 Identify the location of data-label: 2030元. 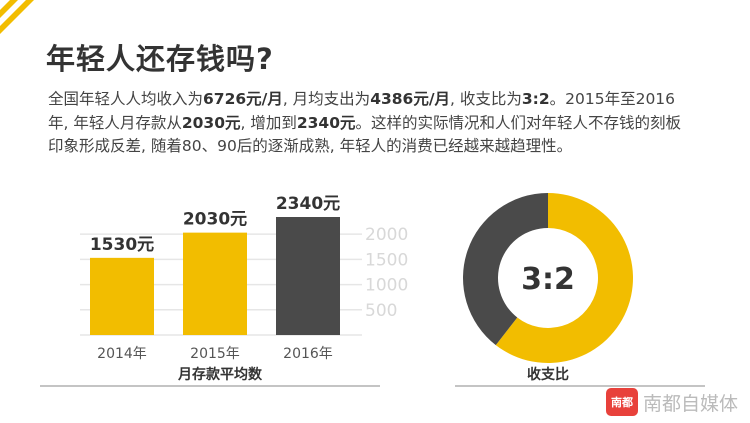
(215, 220).